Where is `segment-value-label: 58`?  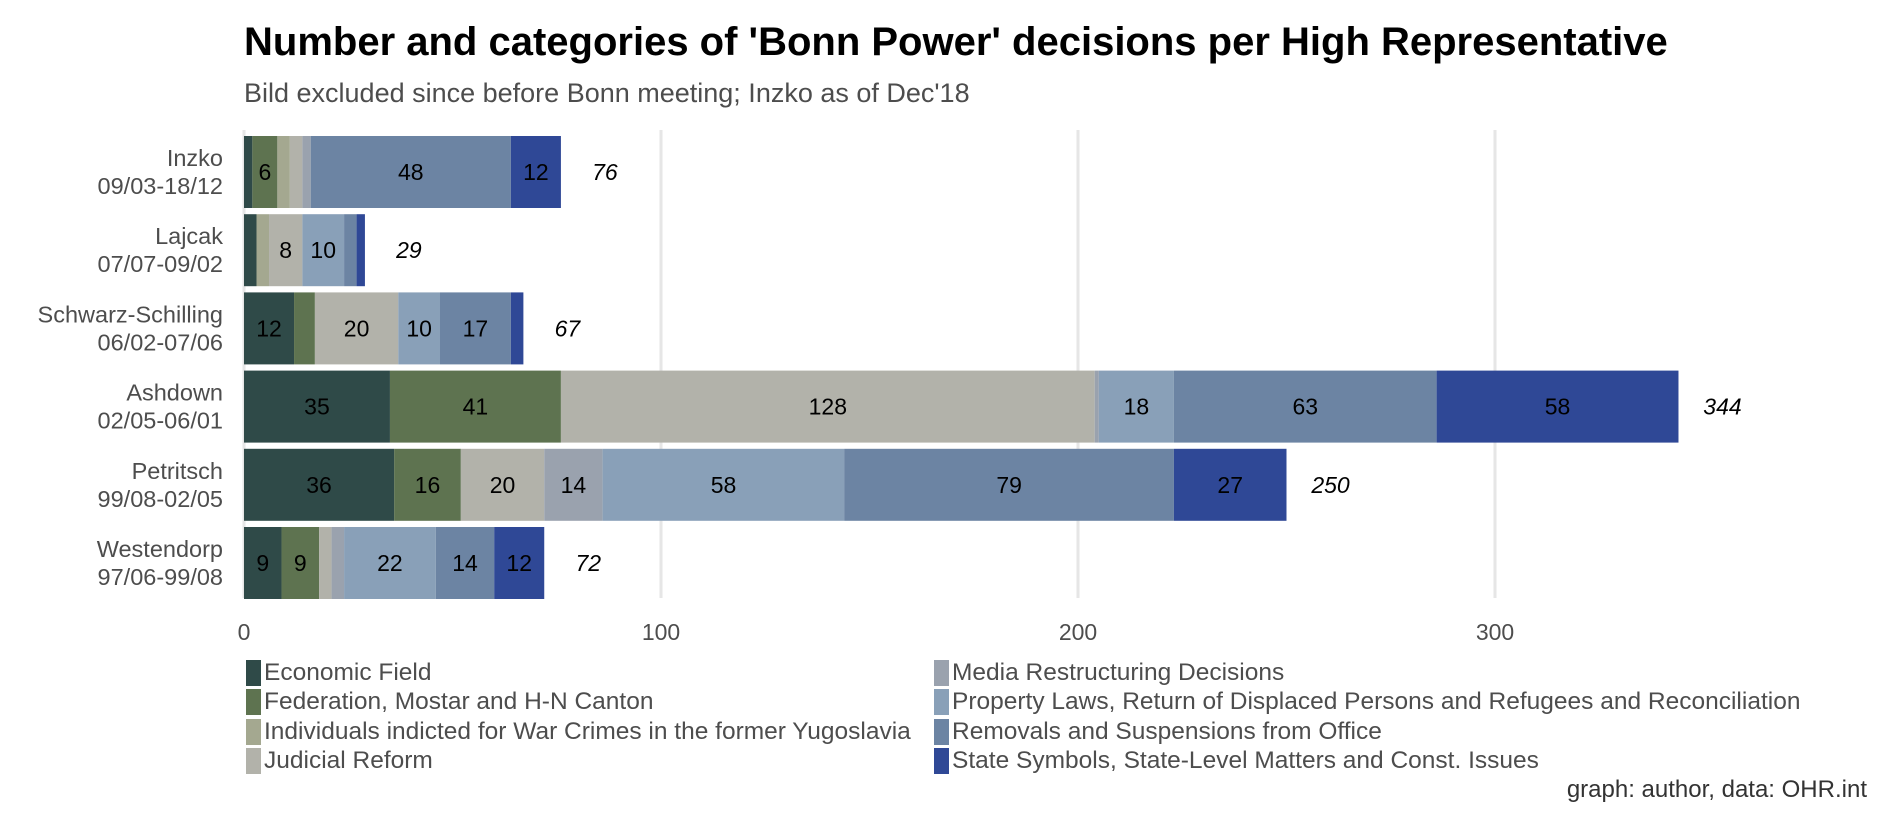 segment-value-label: 58 is located at coordinates (724, 485).